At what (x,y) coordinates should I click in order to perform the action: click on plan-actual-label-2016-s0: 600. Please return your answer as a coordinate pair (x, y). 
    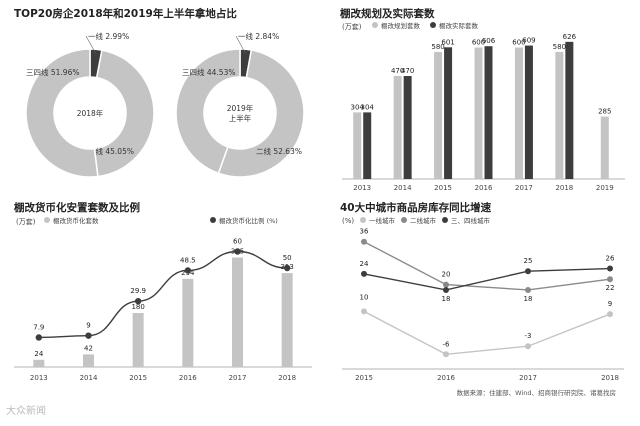
    Looking at the image, I should click on (478, 43).